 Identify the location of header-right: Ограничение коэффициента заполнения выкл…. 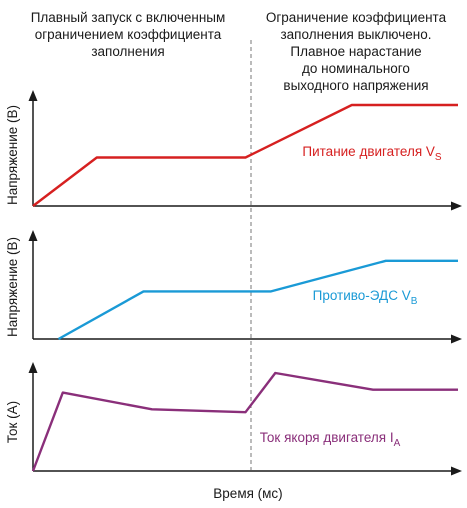
(356, 51).